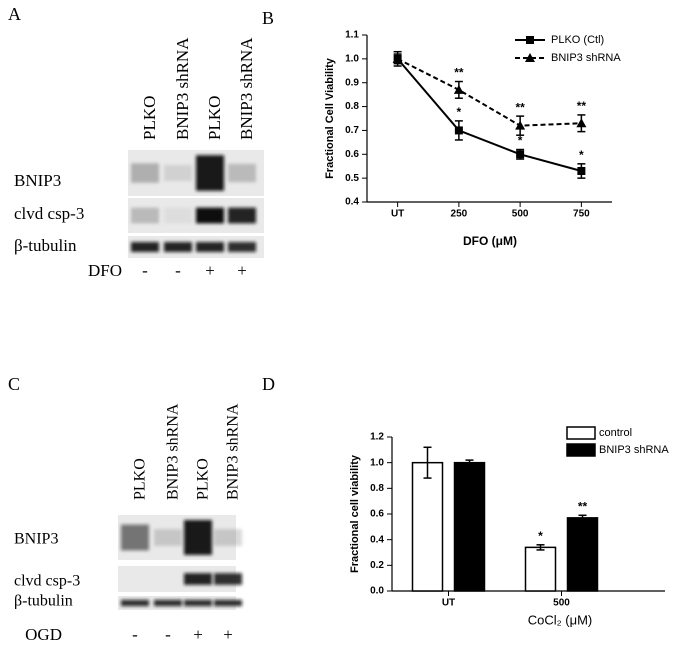  Describe the element at coordinates (377, 591) in the screenshot. I see `y-tick-label: 0.0` at that location.